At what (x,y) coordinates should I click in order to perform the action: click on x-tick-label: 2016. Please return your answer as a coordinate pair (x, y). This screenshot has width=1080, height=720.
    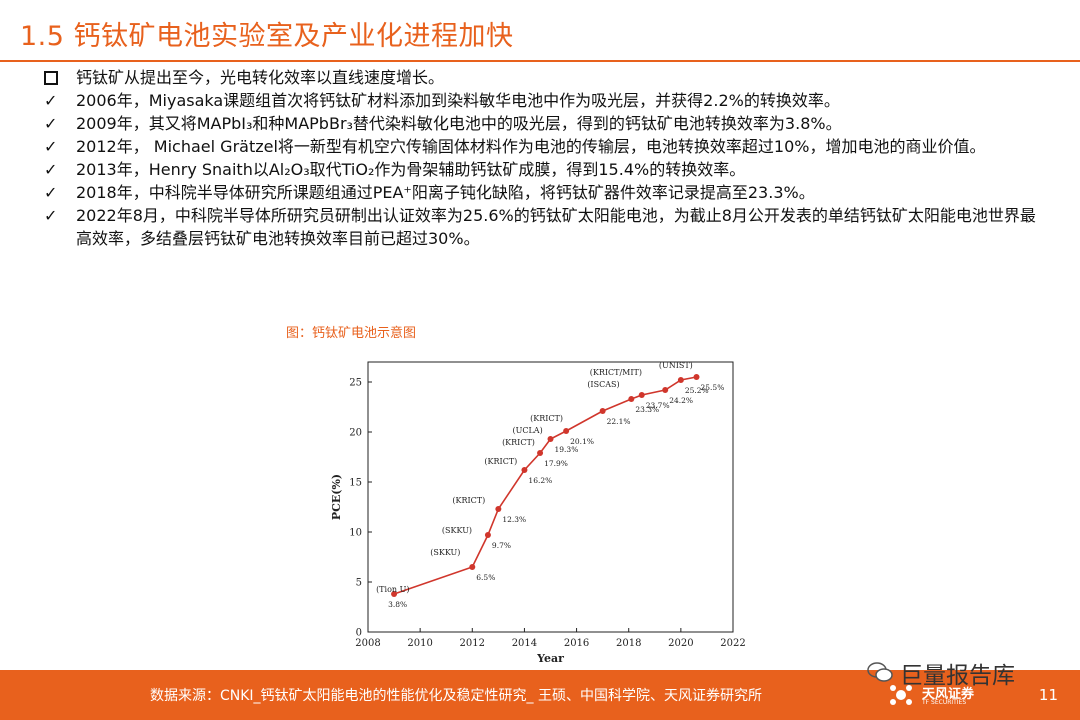
    Looking at the image, I should click on (576, 643).